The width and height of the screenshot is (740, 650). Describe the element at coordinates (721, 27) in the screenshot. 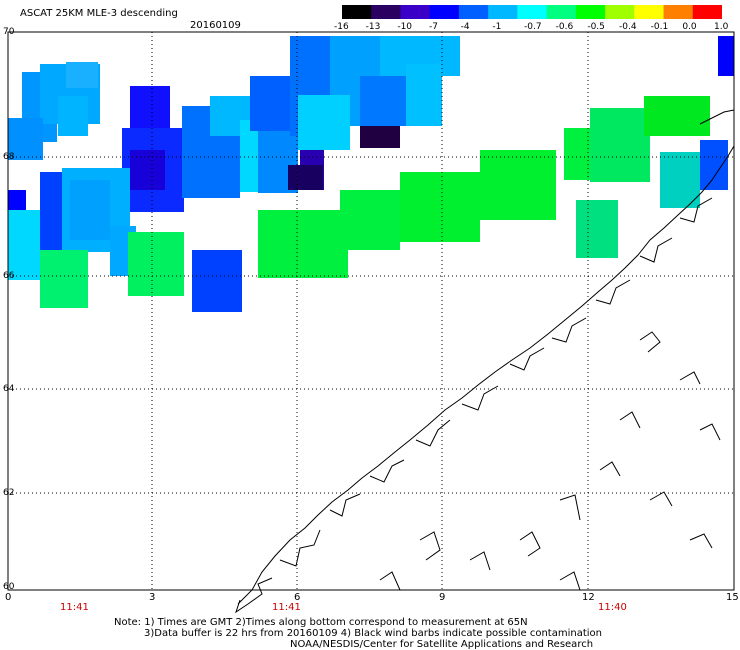

I see `colorbar-label: 1.0` at that location.